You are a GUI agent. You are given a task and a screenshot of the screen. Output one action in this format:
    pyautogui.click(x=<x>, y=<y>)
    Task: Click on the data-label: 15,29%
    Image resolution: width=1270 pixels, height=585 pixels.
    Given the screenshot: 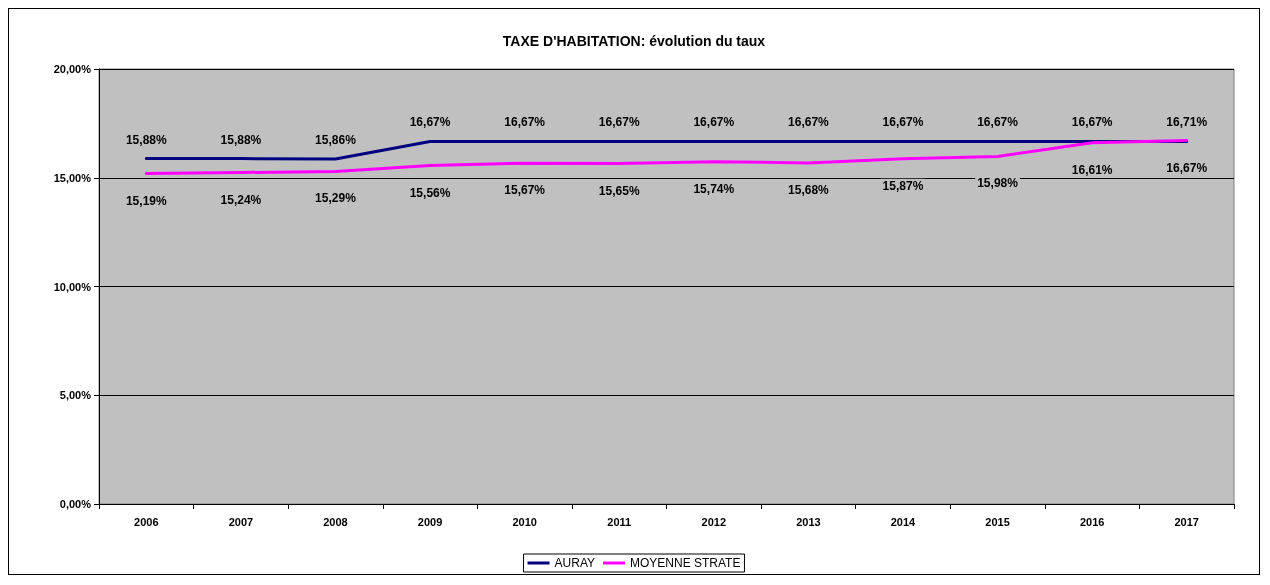 What is the action you would take?
    pyautogui.click(x=336, y=198)
    